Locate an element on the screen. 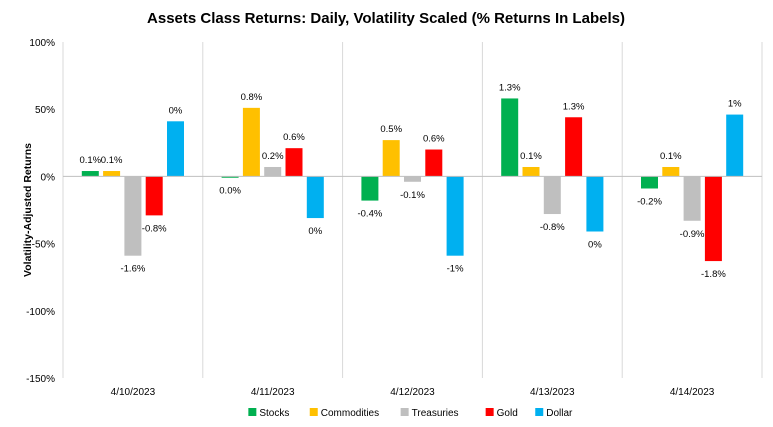 The width and height of the screenshot is (773, 427). data-label: -0.9% is located at coordinates (692, 234).